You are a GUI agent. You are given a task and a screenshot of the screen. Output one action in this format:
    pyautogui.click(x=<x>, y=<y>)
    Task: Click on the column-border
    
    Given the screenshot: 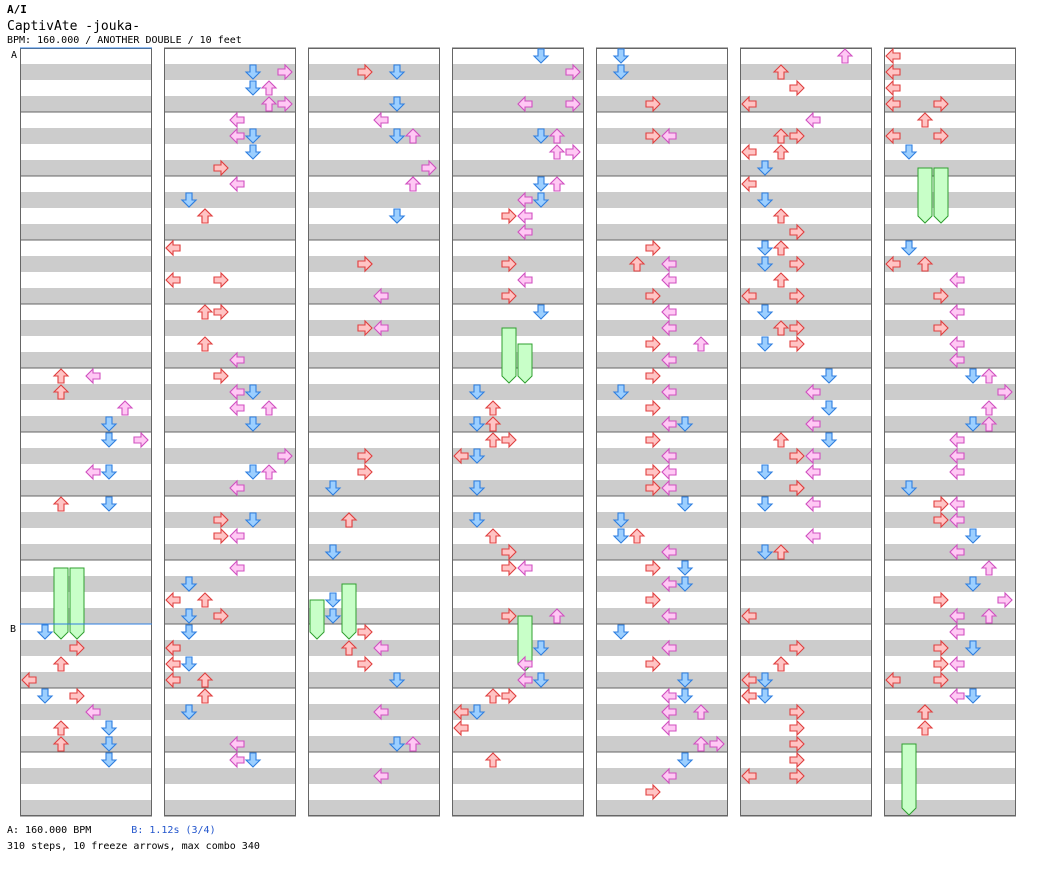 What is the action you would take?
    pyautogui.click(x=518, y=432)
    